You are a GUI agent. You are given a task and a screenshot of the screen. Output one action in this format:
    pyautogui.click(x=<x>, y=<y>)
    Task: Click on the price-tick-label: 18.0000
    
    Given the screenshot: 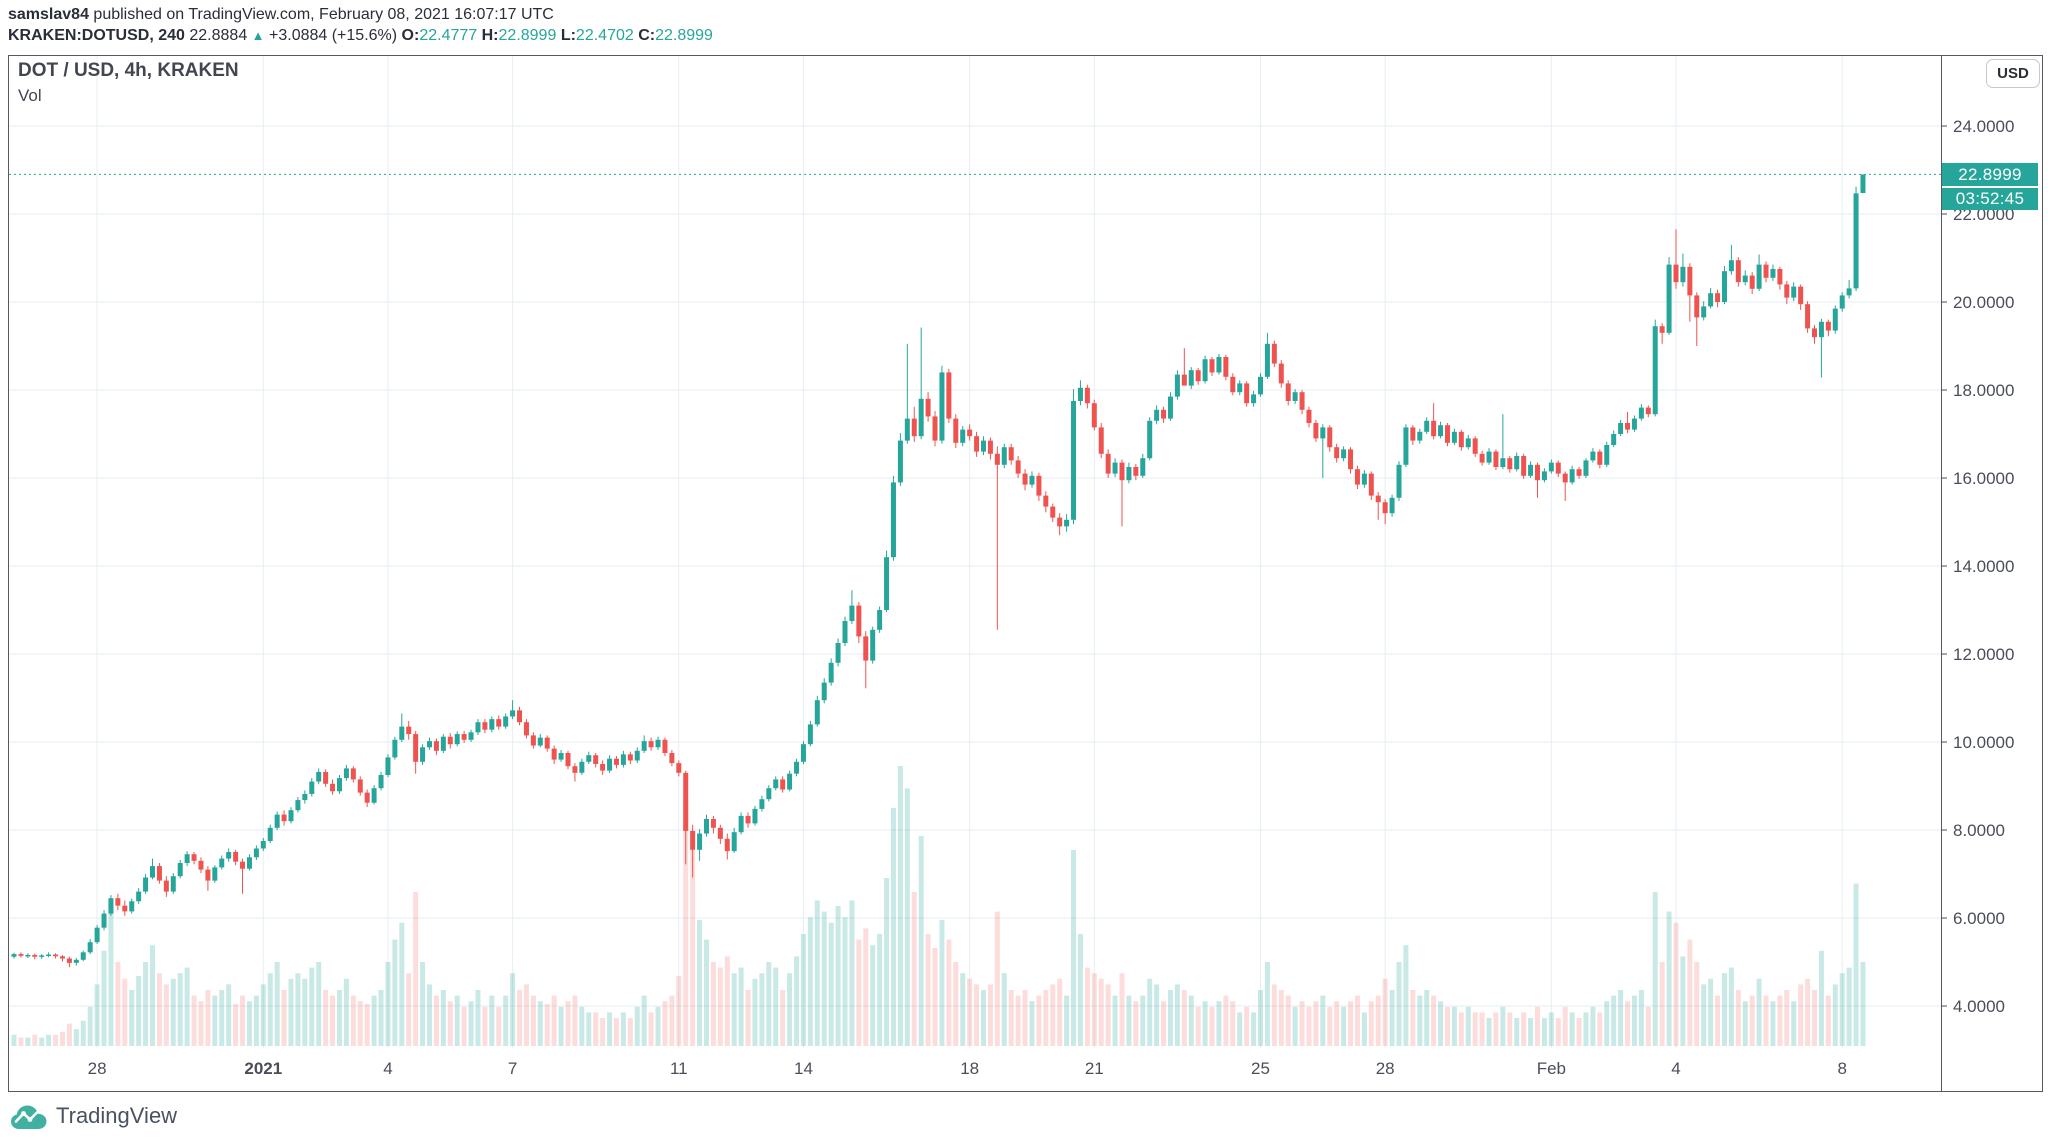 What is the action you would take?
    pyautogui.click(x=1983, y=390)
    